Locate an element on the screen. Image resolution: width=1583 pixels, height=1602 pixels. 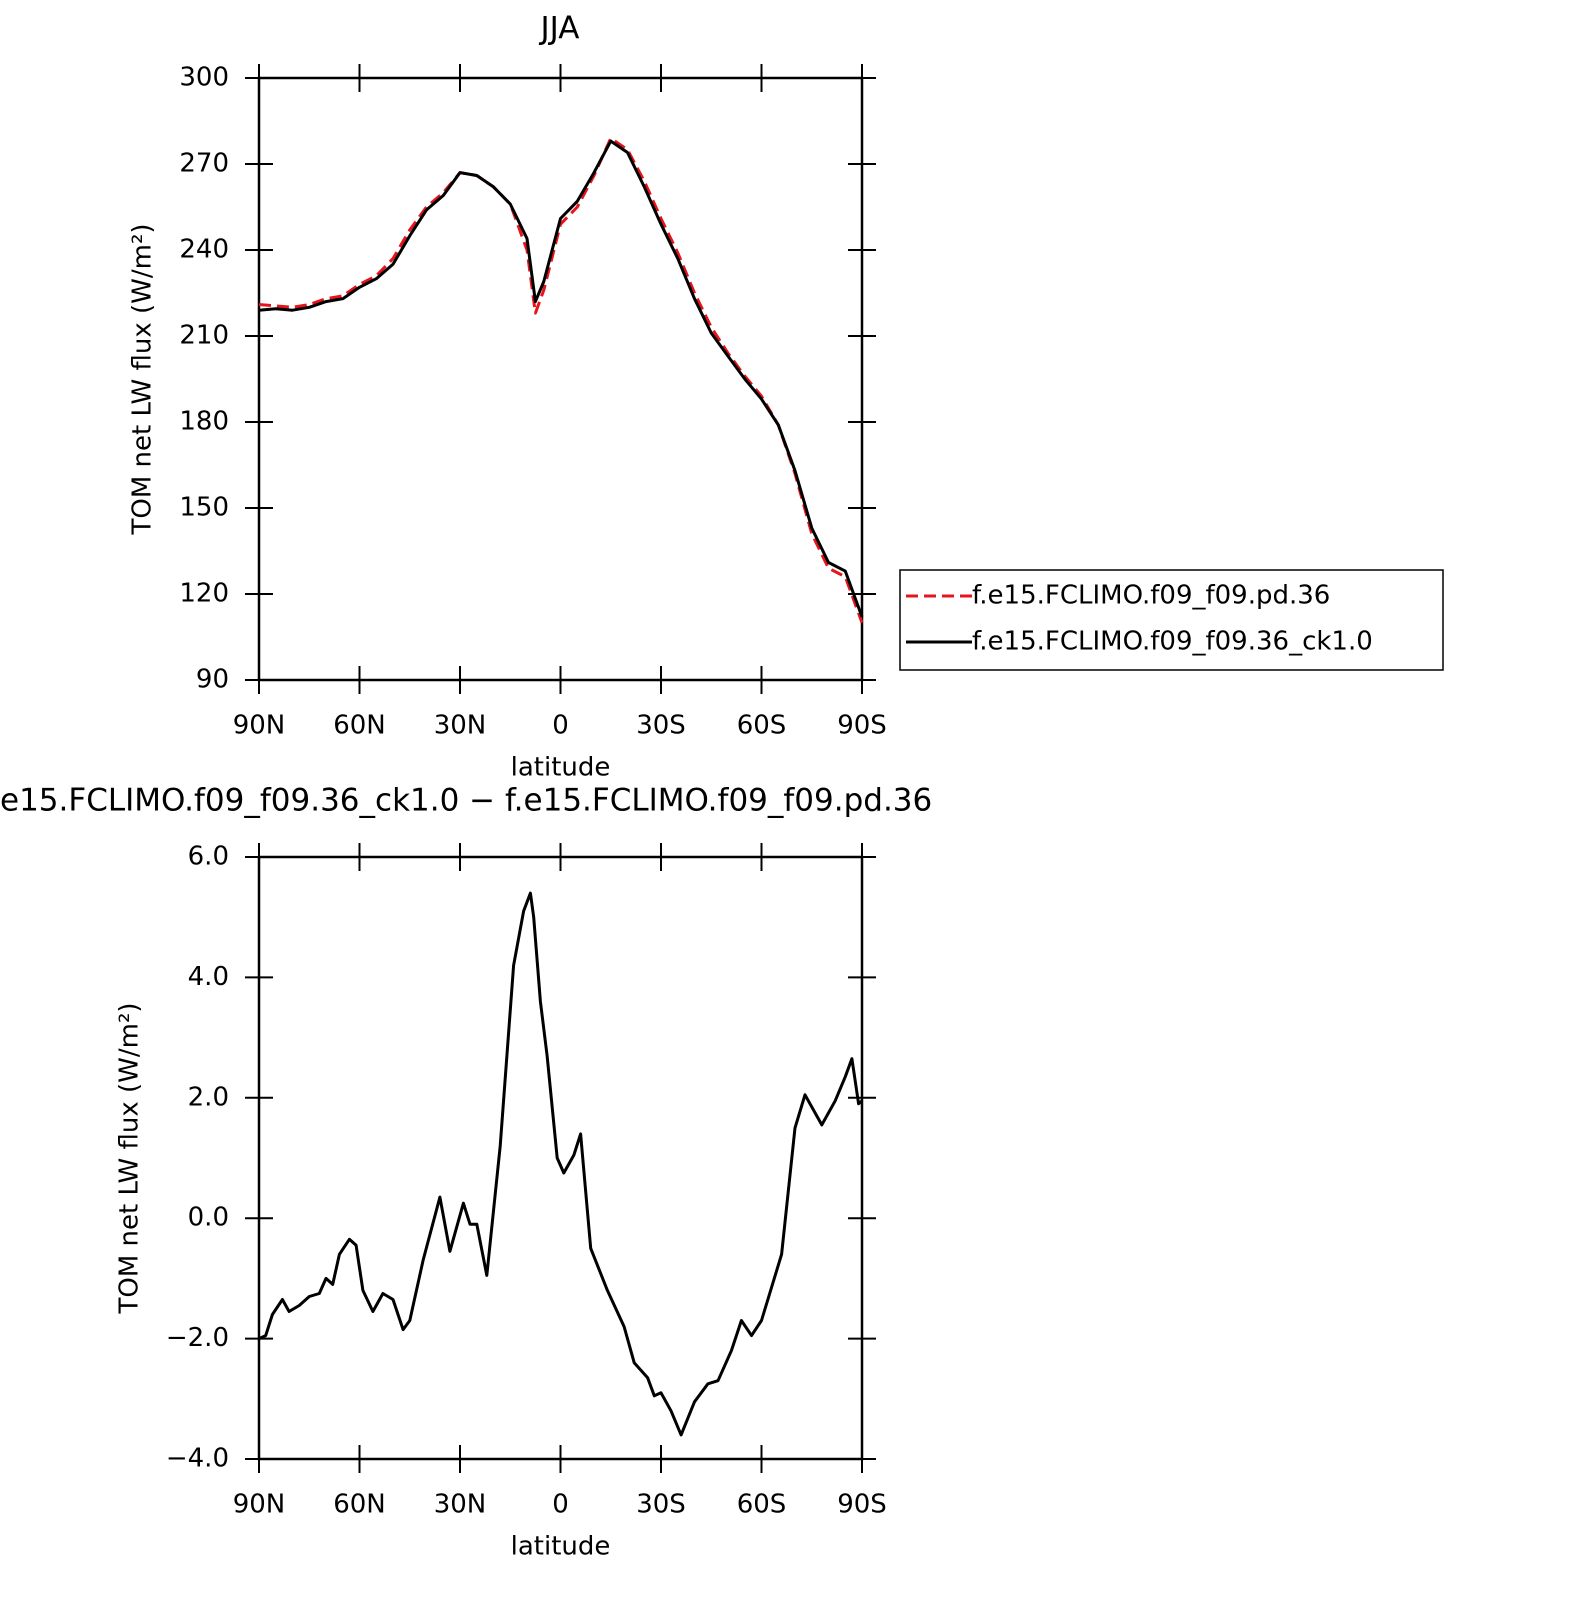
y-tick-label: 0.0 is located at coordinates (208, 1218).